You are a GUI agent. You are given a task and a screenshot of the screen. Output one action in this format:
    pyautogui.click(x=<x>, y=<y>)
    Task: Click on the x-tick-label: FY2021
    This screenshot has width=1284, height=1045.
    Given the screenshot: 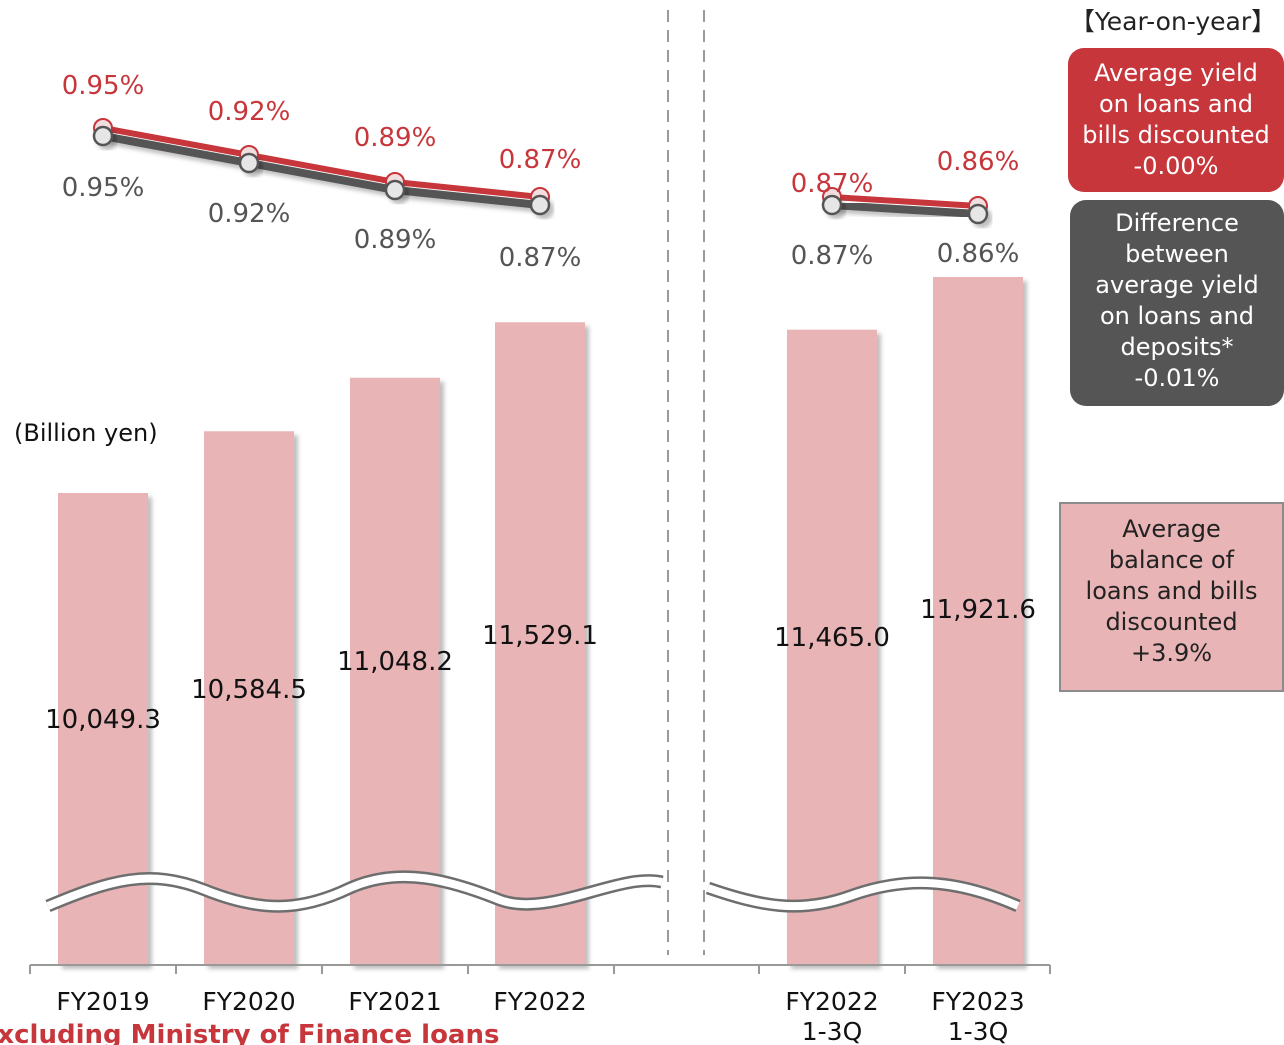 What is the action you would take?
    pyautogui.click(x=394, y=1001)
    